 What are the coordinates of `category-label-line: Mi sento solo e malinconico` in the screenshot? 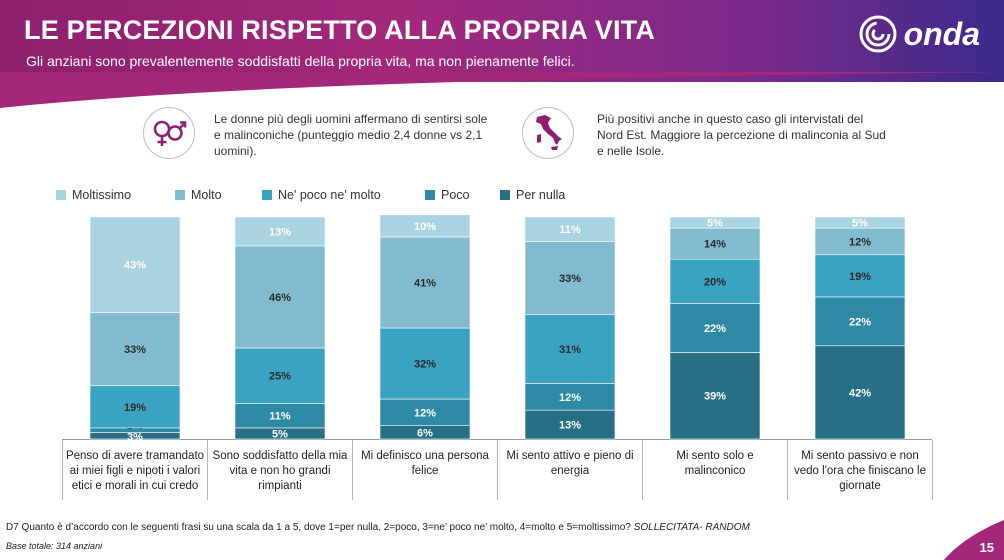 It's located at (715, 463).